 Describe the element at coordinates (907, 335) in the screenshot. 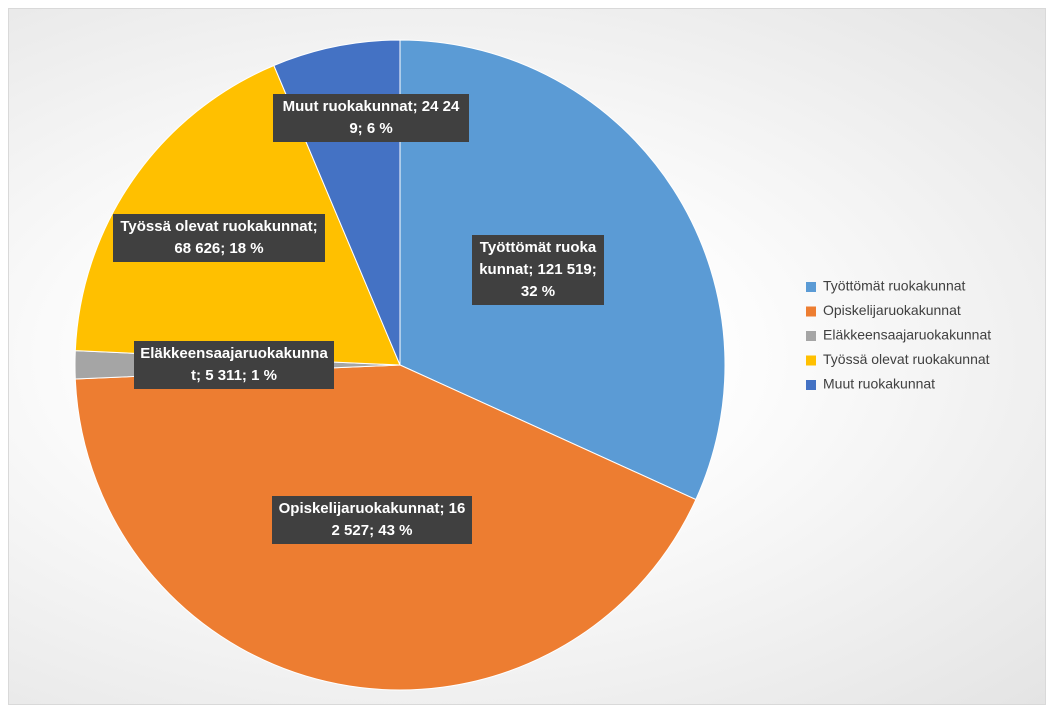

I see `legend-label: Eläkkeensaajaruokakunnat` at that location.